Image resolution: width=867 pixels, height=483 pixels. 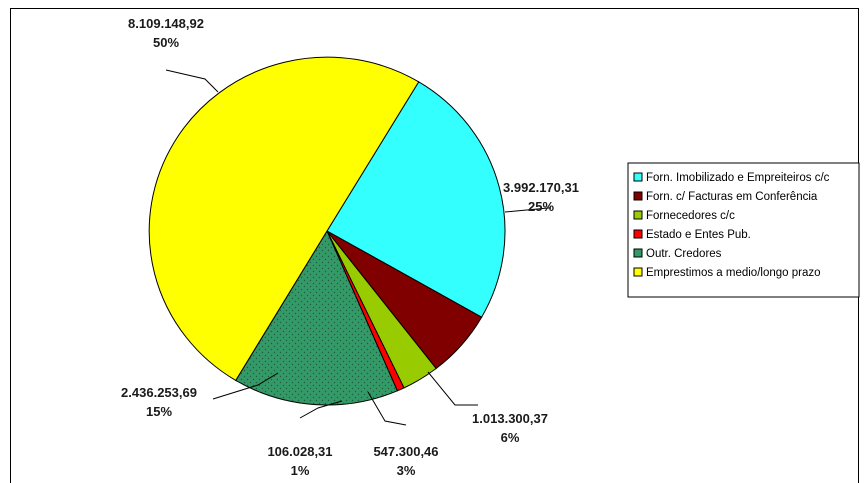 I want to click on data-label-percent: 1%, so click(x=300, y=470).